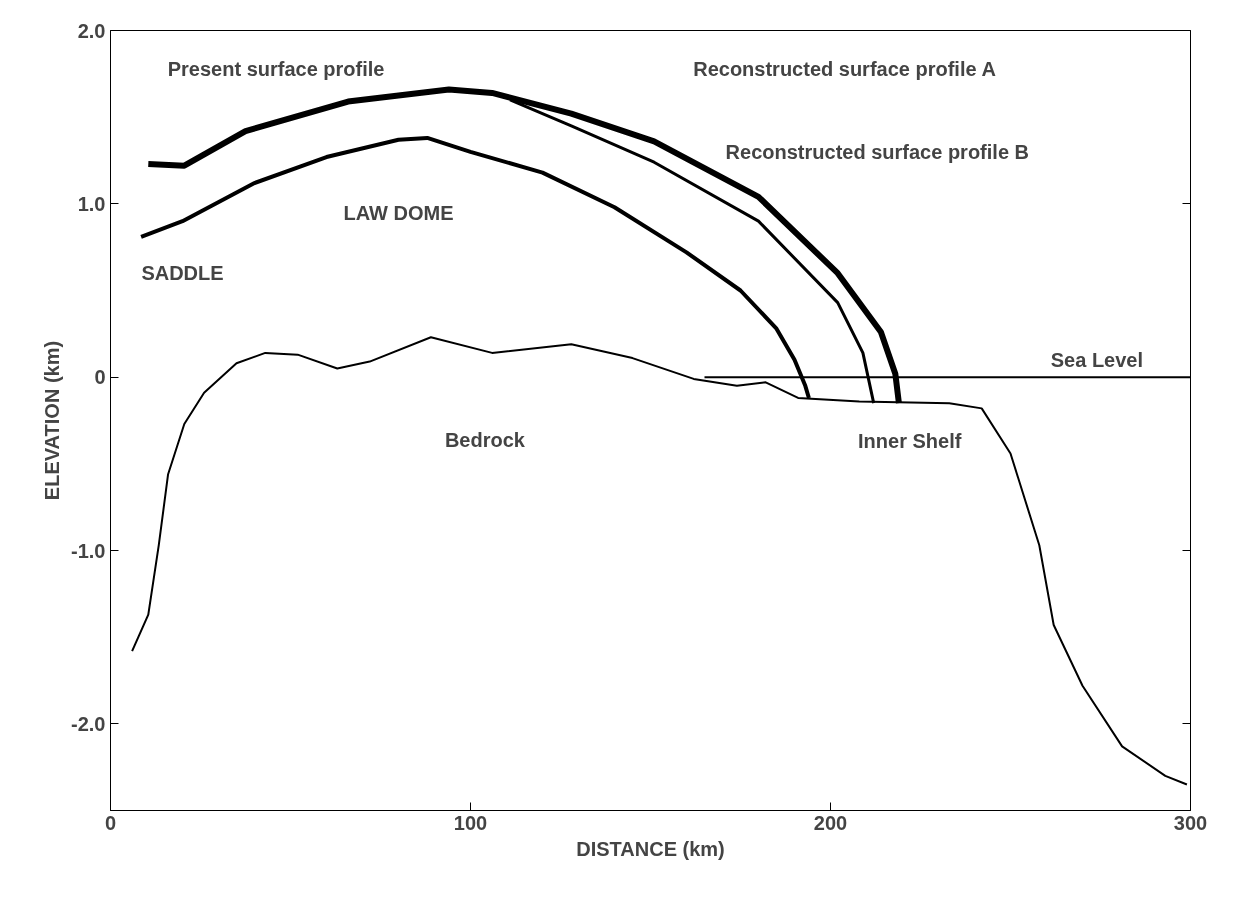  Describe the element at coordinates (91, 203) in the screenshot. I see `y-tick-label: 1.0` at that location.